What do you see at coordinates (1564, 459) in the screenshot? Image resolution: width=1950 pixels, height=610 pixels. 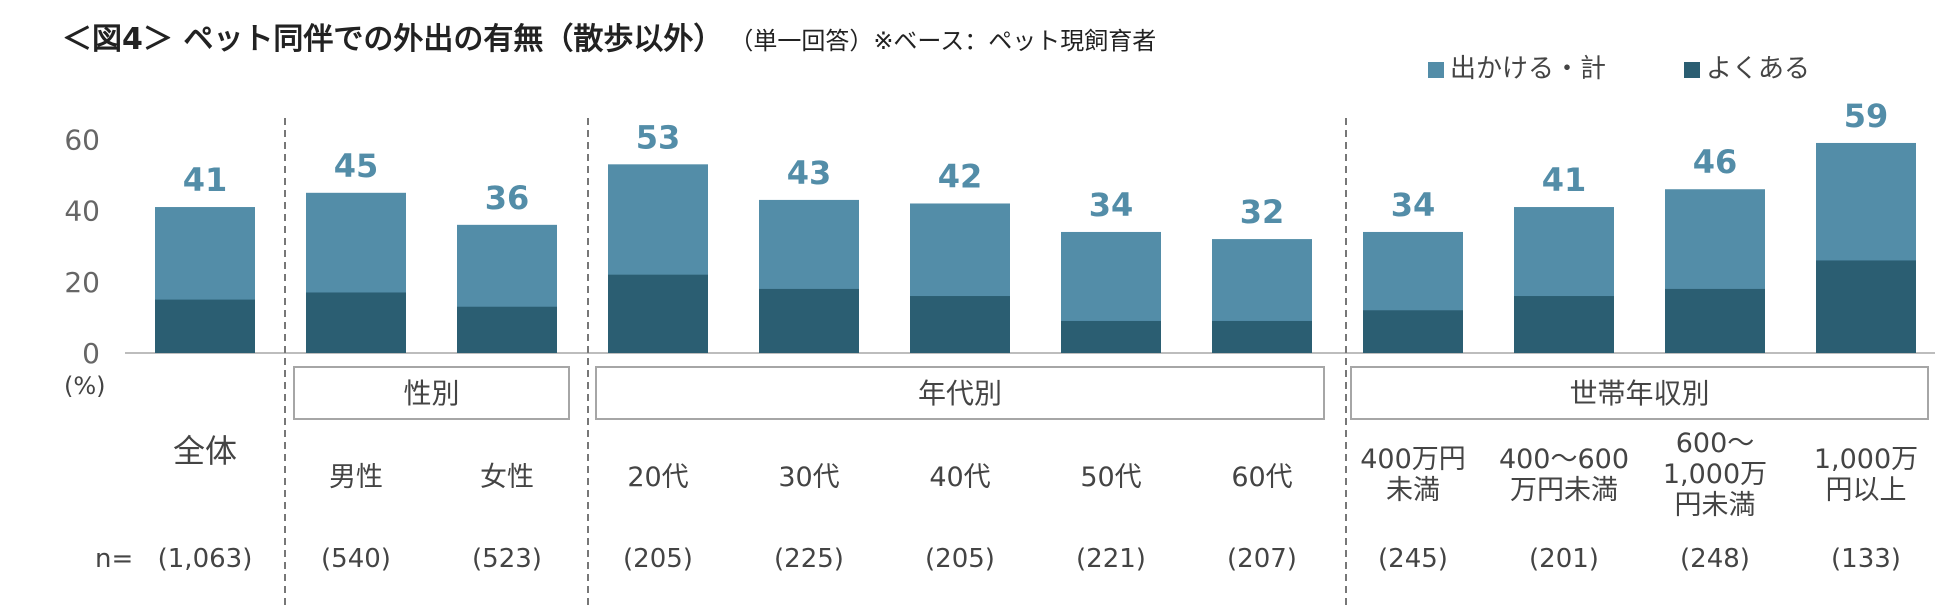 I see `category-label: 400～600` at bounding box center [1564, 459].